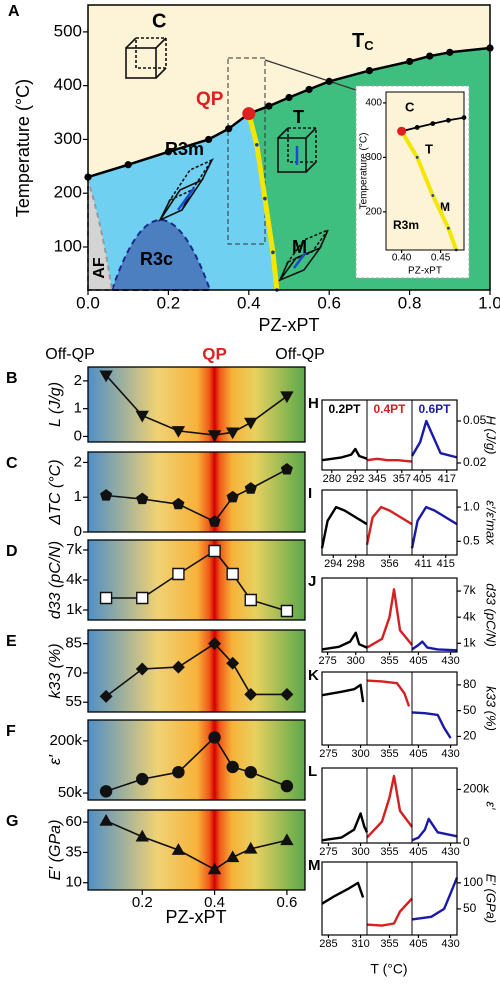  What do you see at coordinates (470, 710) in the screenshot?
I see `y-tick-label: 50` at bounding box center [470, 710].